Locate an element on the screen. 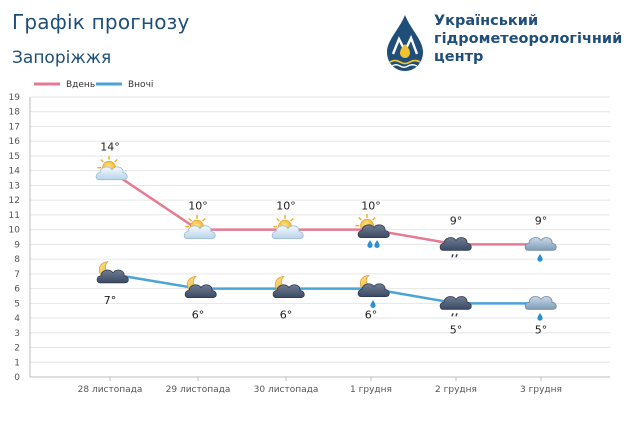  brand: Український гідрометеорологічний центр is located at coordinates (509, 43).